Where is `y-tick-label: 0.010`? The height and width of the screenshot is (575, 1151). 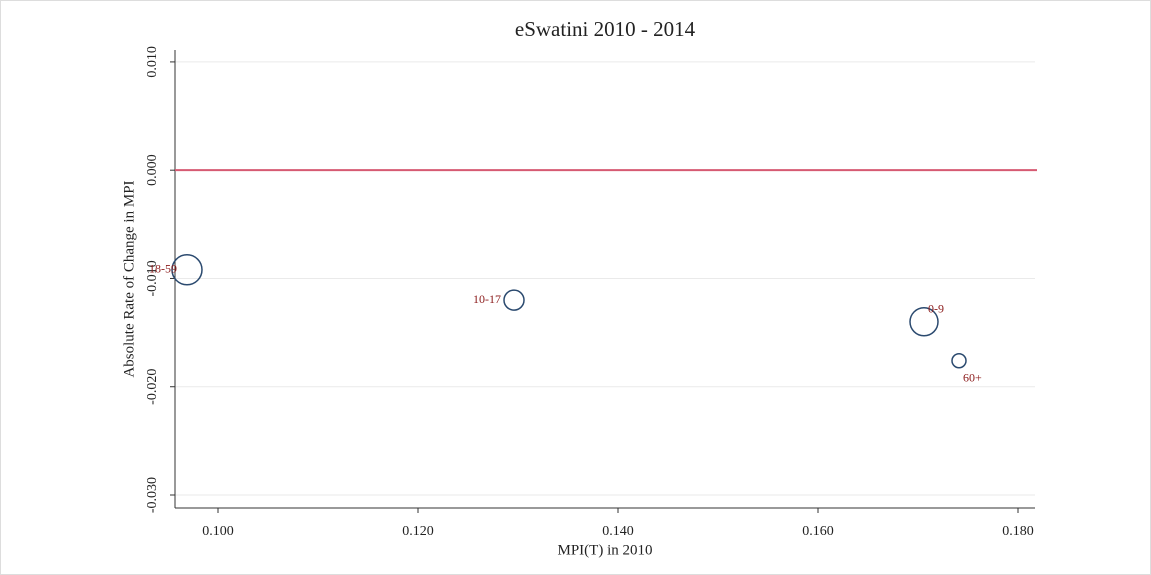
y-tick-label: 0.010 is located at coordinates (152, 62).